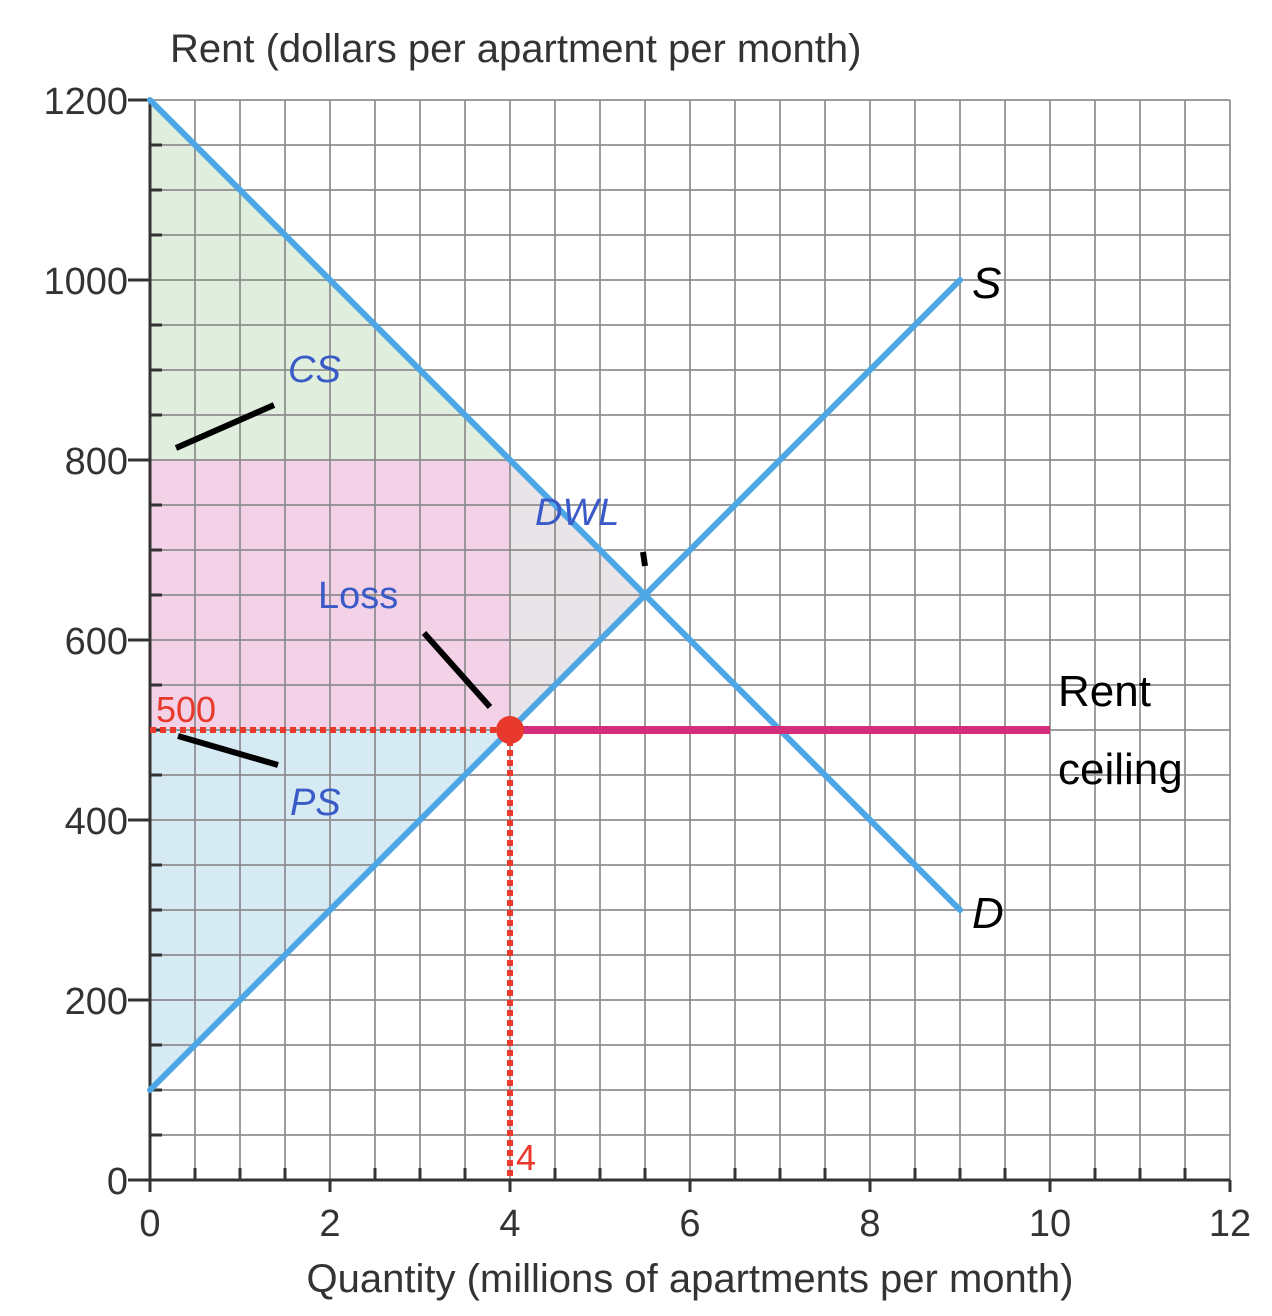 The height and width of the screenshot is (1316, 1272). I want to click on leader-line-cs, so click(225, 426).